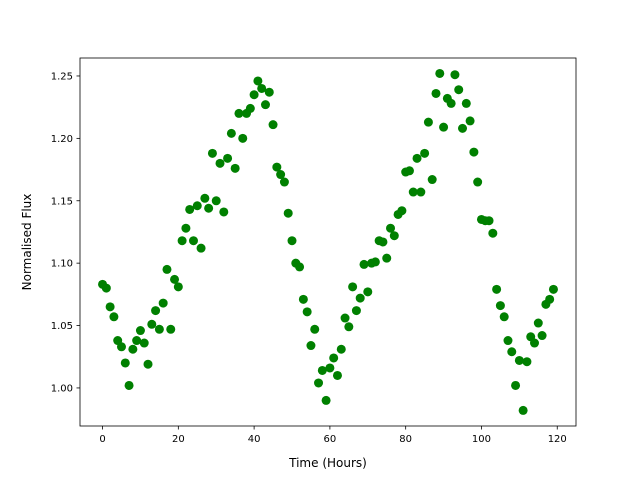 Image resolution: width=640 pixels, height=480 pixels. I want to click on x-tick-label: 60, so click(330, 439).